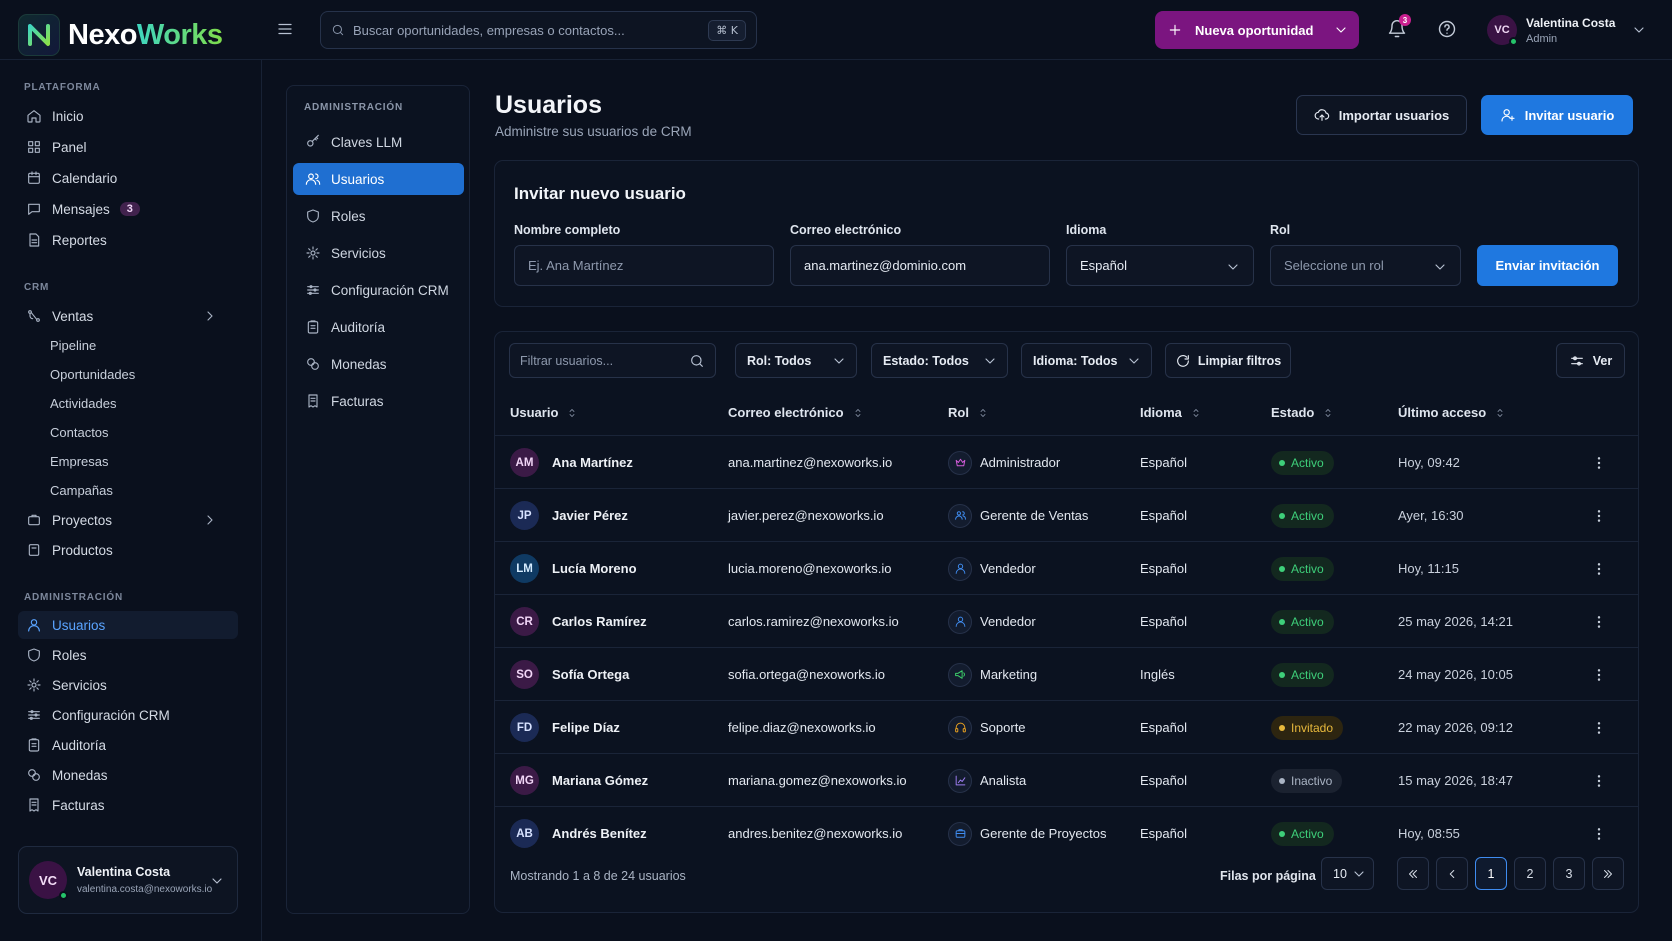 The height and width of the screenshot is (941, 1672). I want to click on sidebar-item-reportes: Reportes, so click(128, 240).